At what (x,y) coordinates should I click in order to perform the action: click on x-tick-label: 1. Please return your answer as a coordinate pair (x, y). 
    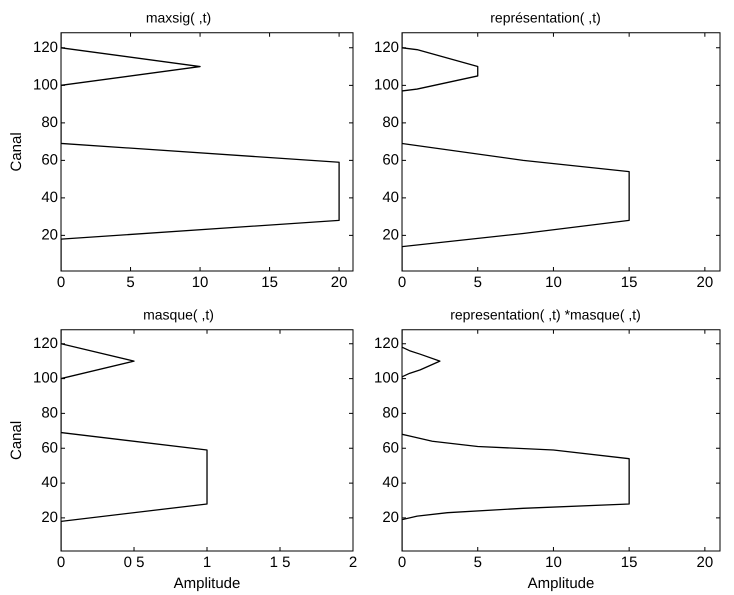
    Looking at the image, I should click on (207, 563).